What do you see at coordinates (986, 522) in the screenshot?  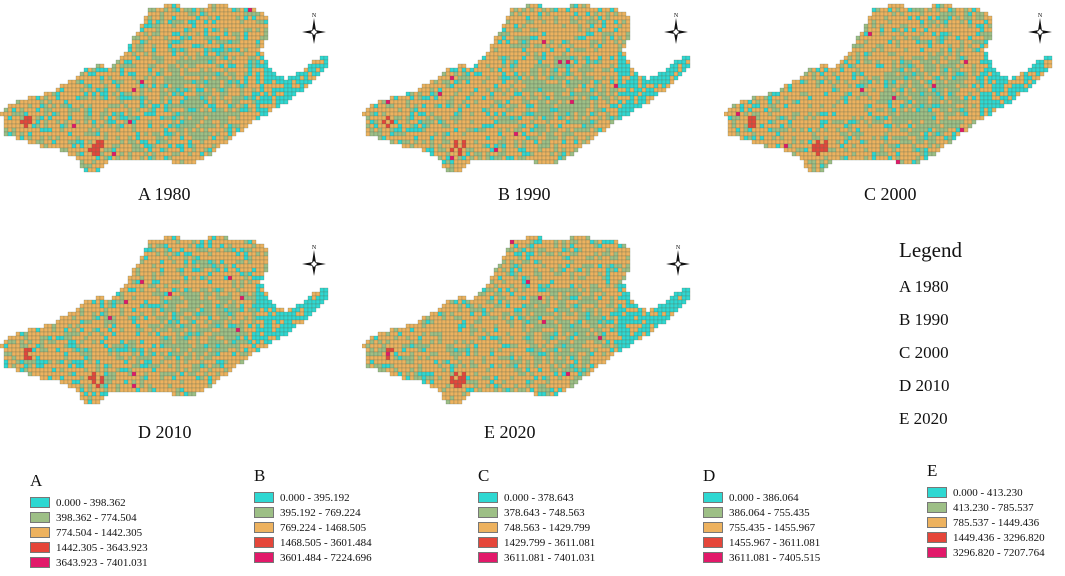 I see `class-row: 785.537 - 1449.436` at bounding box center [986, 522].